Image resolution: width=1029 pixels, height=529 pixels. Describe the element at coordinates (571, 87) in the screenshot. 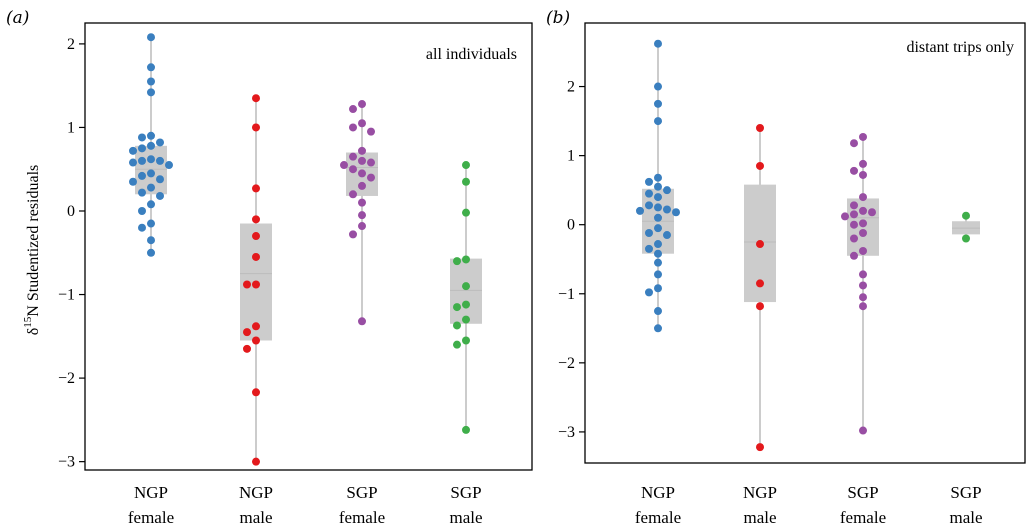

I see `panel-b-y-tick-label-5: 2` at that location.